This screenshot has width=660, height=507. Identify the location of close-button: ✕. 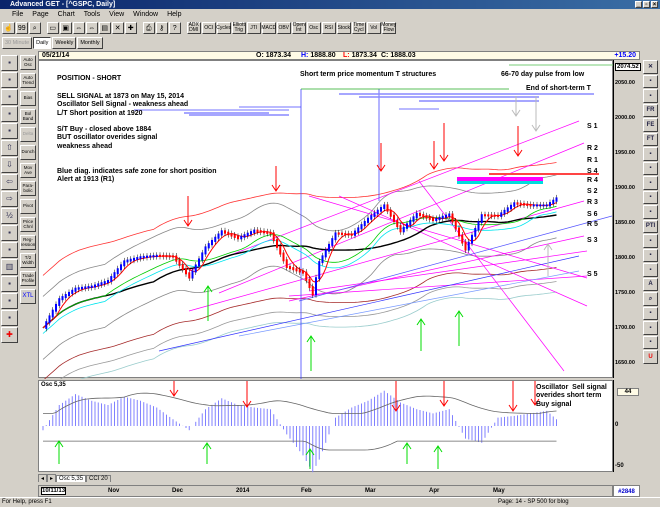
(117, 28).